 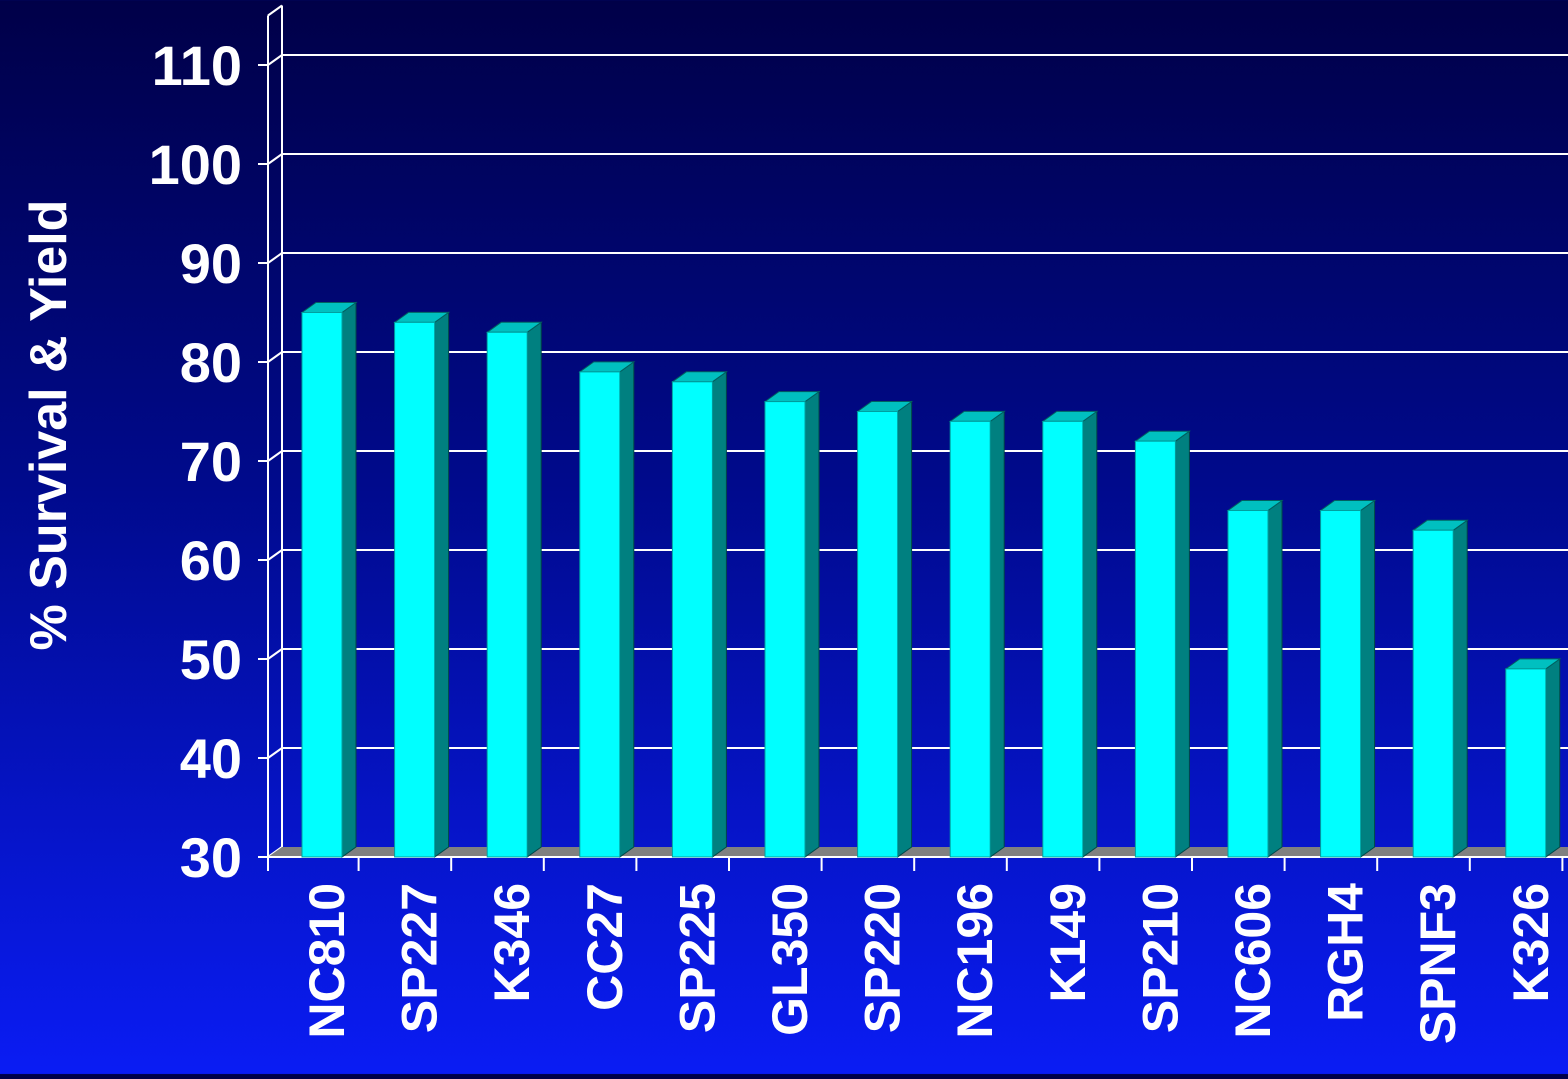 What do you see at coordinates (1346, 952) in the screenshot?
I see `x-tick-label: RGH4` at bounding box center [1346, 952].